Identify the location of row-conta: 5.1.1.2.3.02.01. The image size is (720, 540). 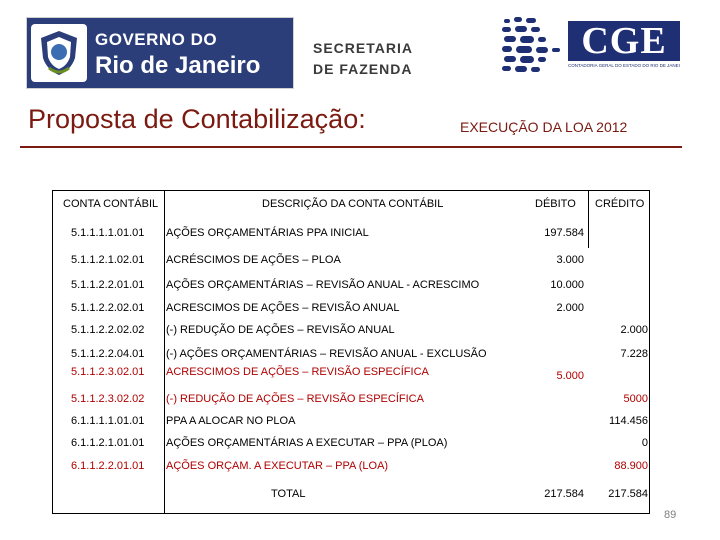
(108, 372).